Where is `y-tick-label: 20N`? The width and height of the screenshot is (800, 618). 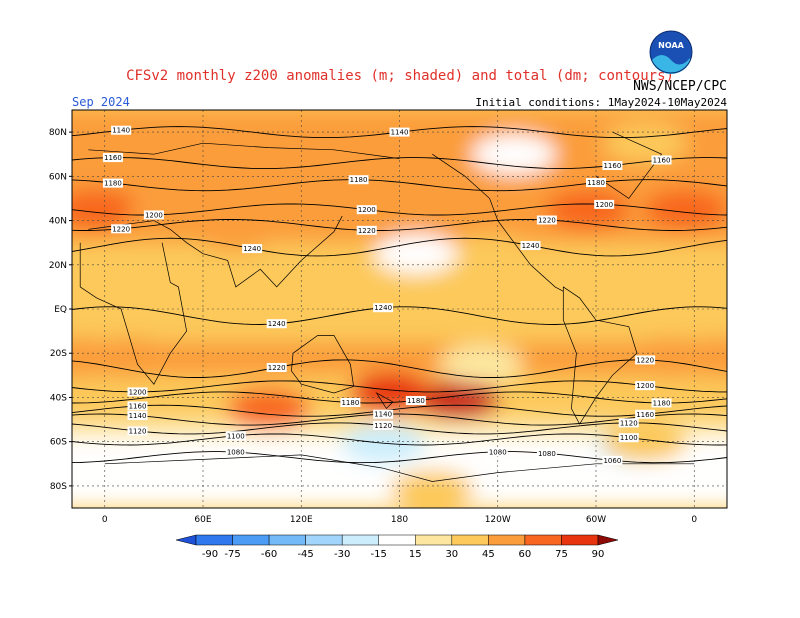 y-tick-label: 20N is located at coordinates (58, 266).